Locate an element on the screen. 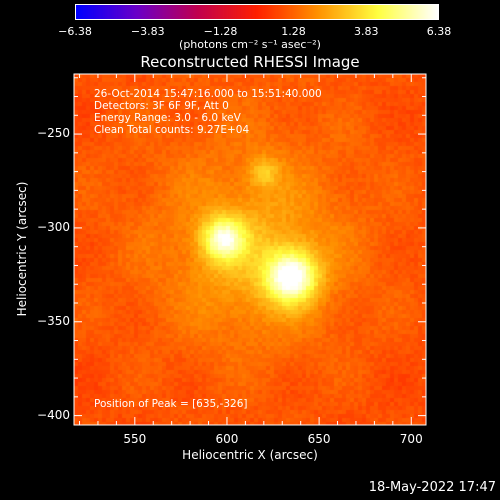 The image size is (500, 500). colorbar-tick-label: 6.38 is located at coordinates (439, 31).